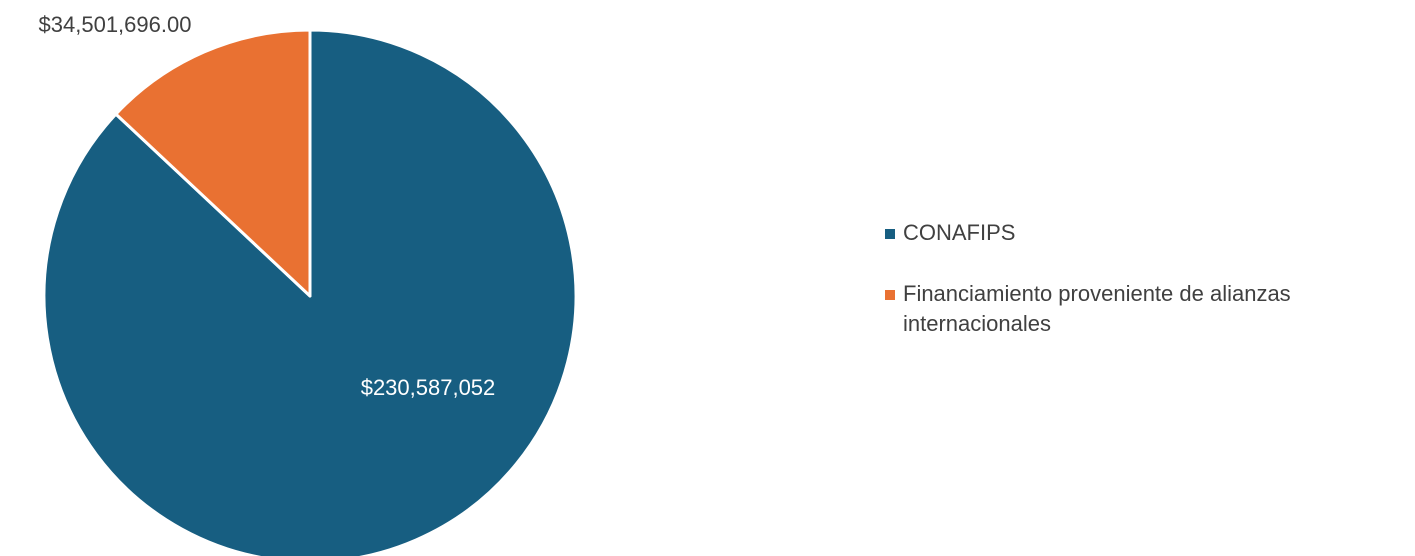 This screenshot has width=1415, height=556. I want to click on data-label-alianzas: $34,501,696.00, so click(115, 24).